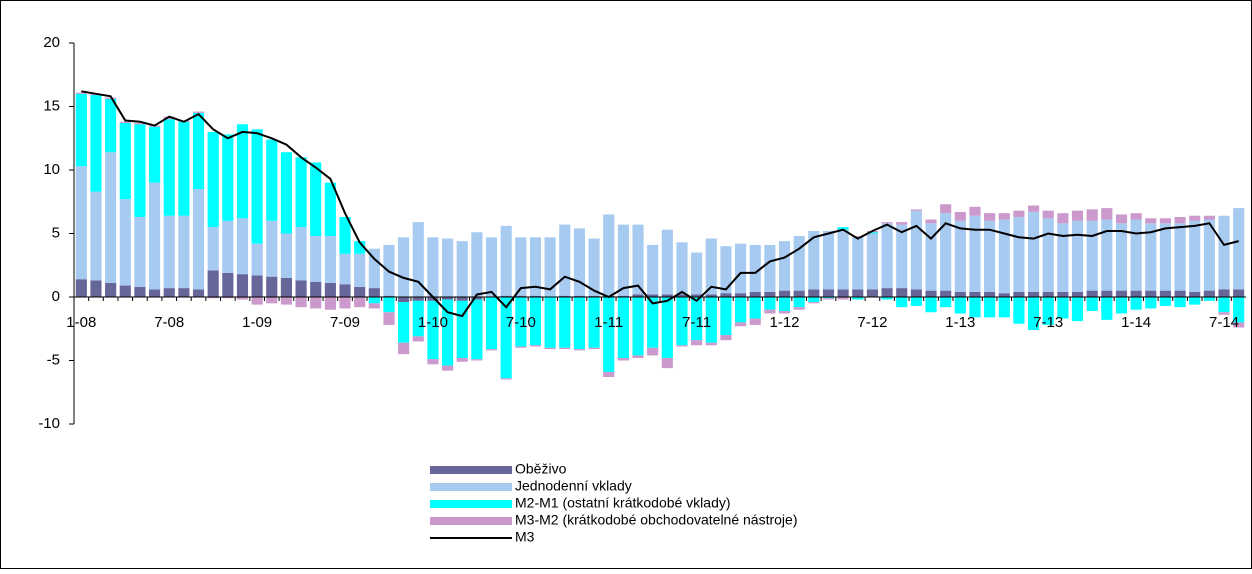 The height and width of the screenshot is (574, 1252). I want to click on y-tick-label: 5, so click(56, 232).